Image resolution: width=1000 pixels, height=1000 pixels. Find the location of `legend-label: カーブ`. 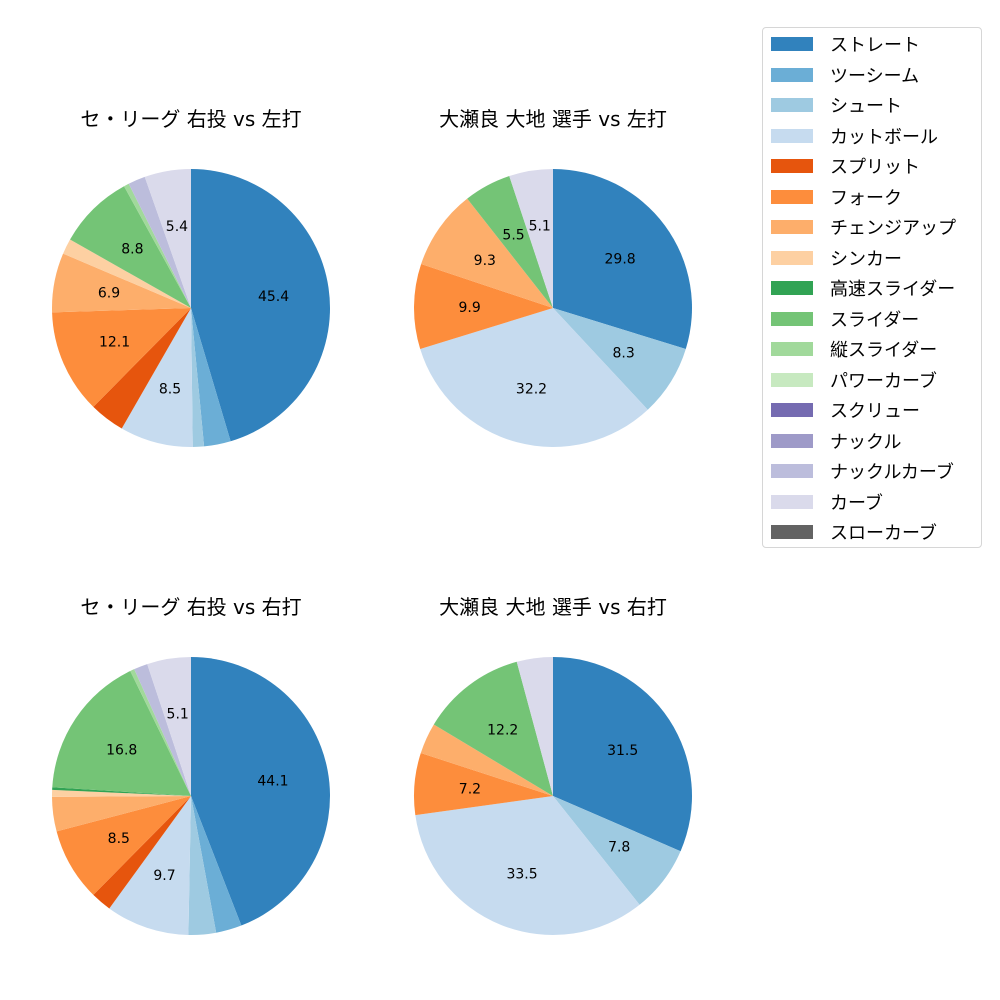

legend-label: カーブ is located at coordinates (856, 503).